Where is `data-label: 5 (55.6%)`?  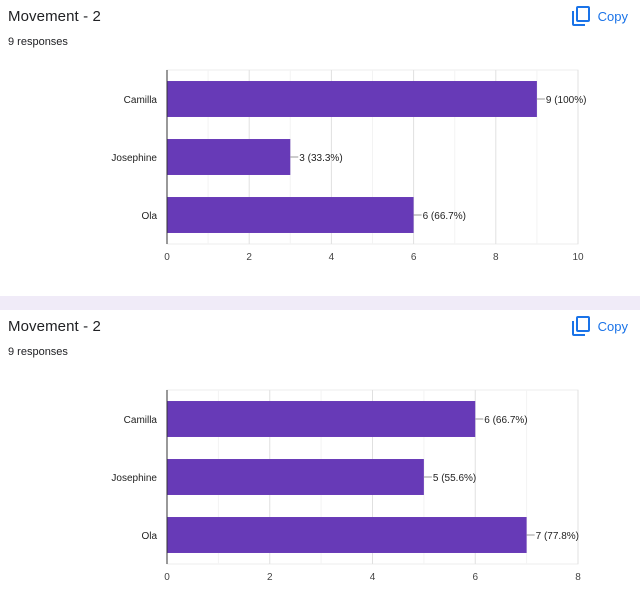
data-label: 5 (55.6%) is located at coordinates (454, 478).